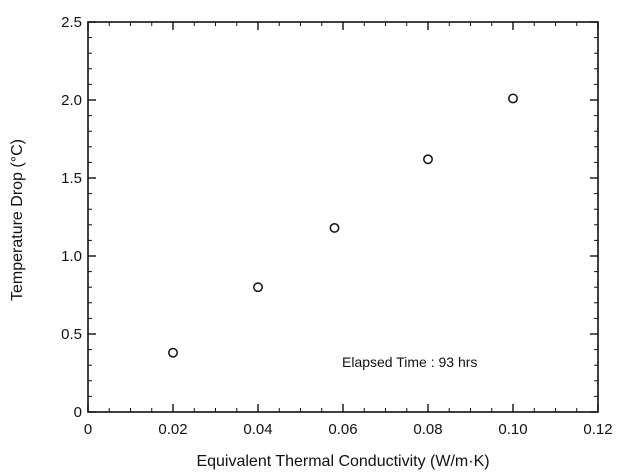 The height and width of the screenshot is (474, 633). Describe the element at coordinates (342, 461) in the screenshot. I see `x-axis-title: Equivalent Thermal Conductivity (W/m·K)` at that location.